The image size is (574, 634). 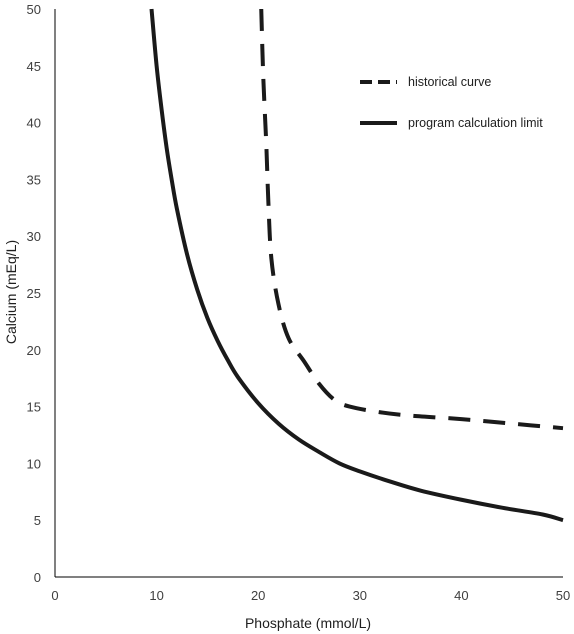 I want to click on legend-label-historical-curve: historical curve, so click(x=449, y=82).